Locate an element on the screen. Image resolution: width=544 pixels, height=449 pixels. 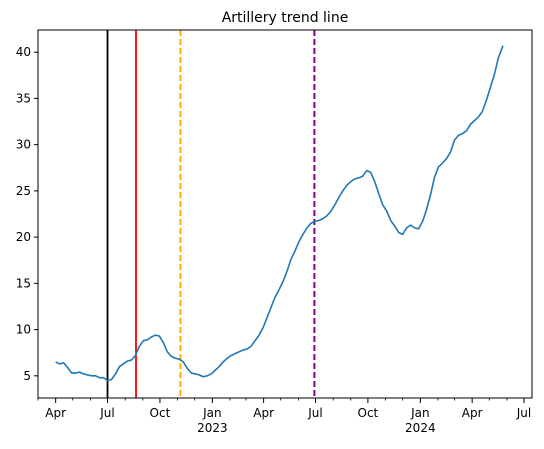
x-tick-label-2: Oct is located at coordinates (160, 413).